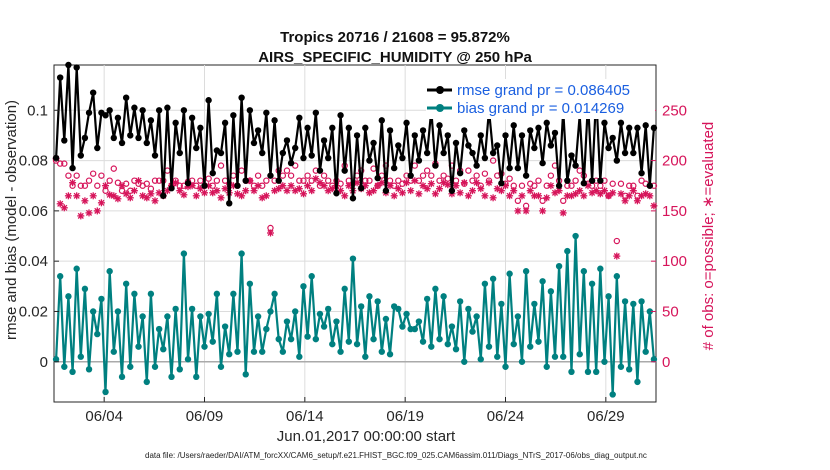 This screenshot has height=470, width=830. What do you see at coordinates (674, 161) in the screenshot?
I see `y-tick-label-right: 200` at bounding box center [674, 161].